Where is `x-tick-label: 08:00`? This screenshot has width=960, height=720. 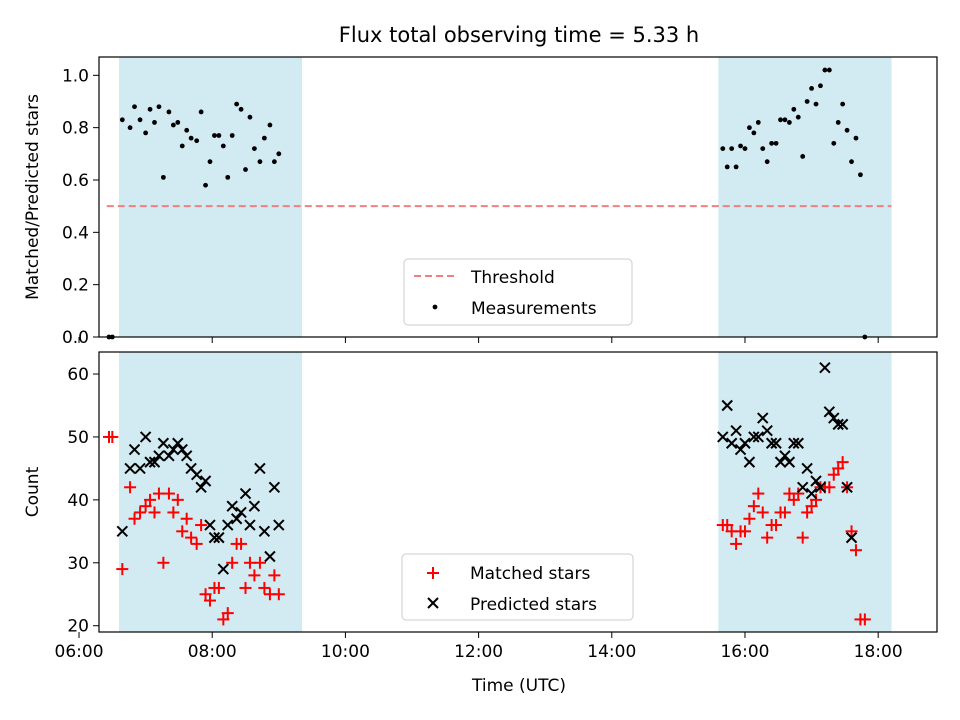
x-tick-label: 08:00 is located at coordinates (212, 652).